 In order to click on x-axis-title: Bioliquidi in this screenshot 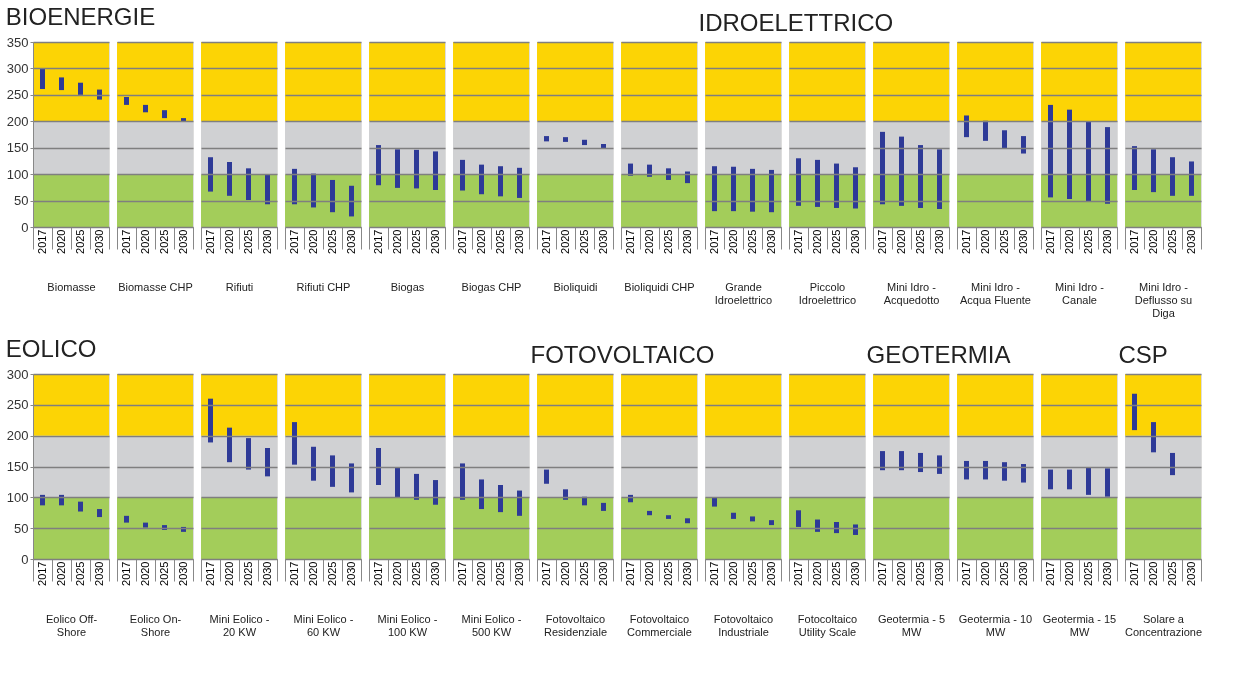, I will do `click(575, 286)`.